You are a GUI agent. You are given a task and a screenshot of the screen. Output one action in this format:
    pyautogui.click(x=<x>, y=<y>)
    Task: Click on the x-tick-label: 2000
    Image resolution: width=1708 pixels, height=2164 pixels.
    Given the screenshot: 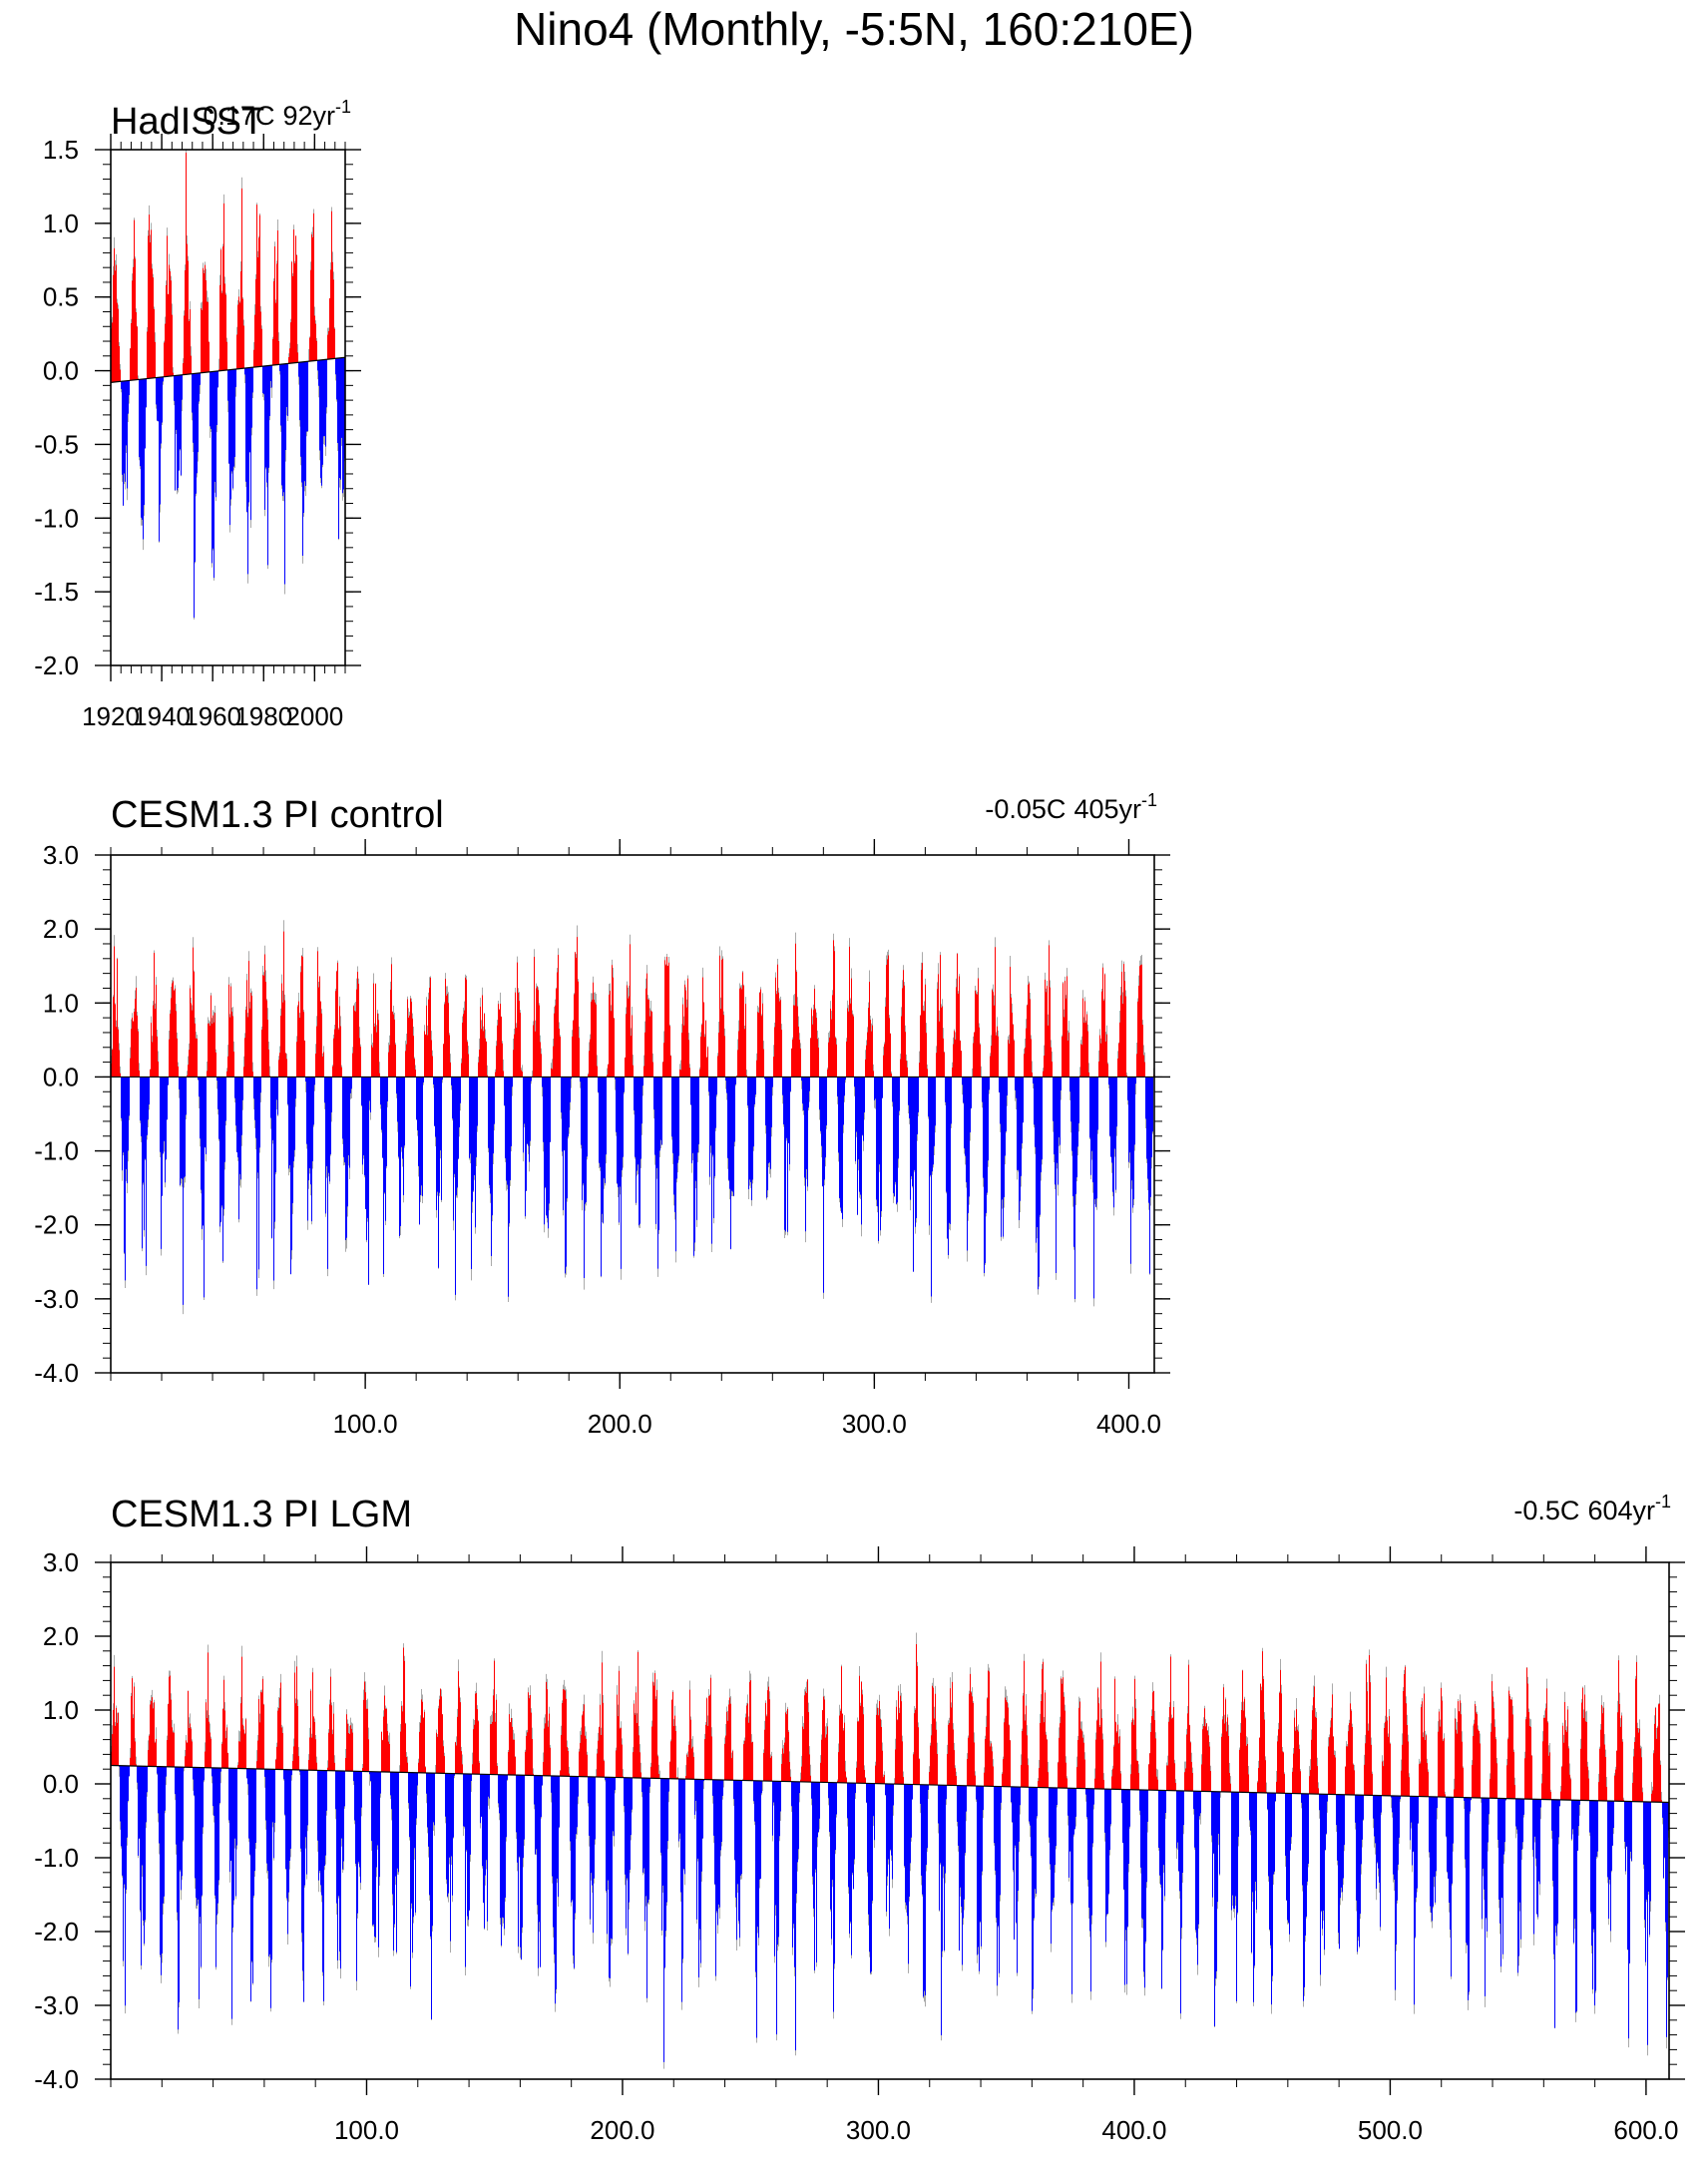 What is the action you would take?
    pyautogui.click(x=314, y=716)
    